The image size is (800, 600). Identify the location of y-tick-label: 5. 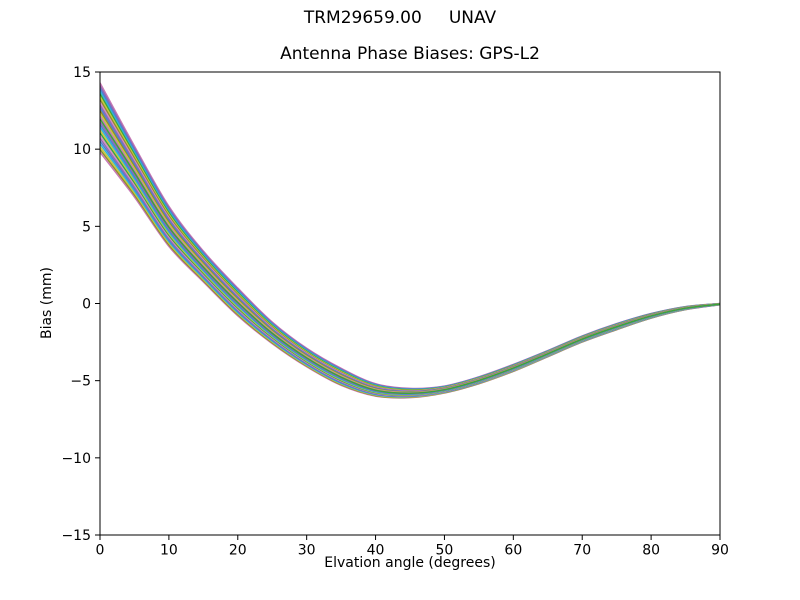
(86, 227).